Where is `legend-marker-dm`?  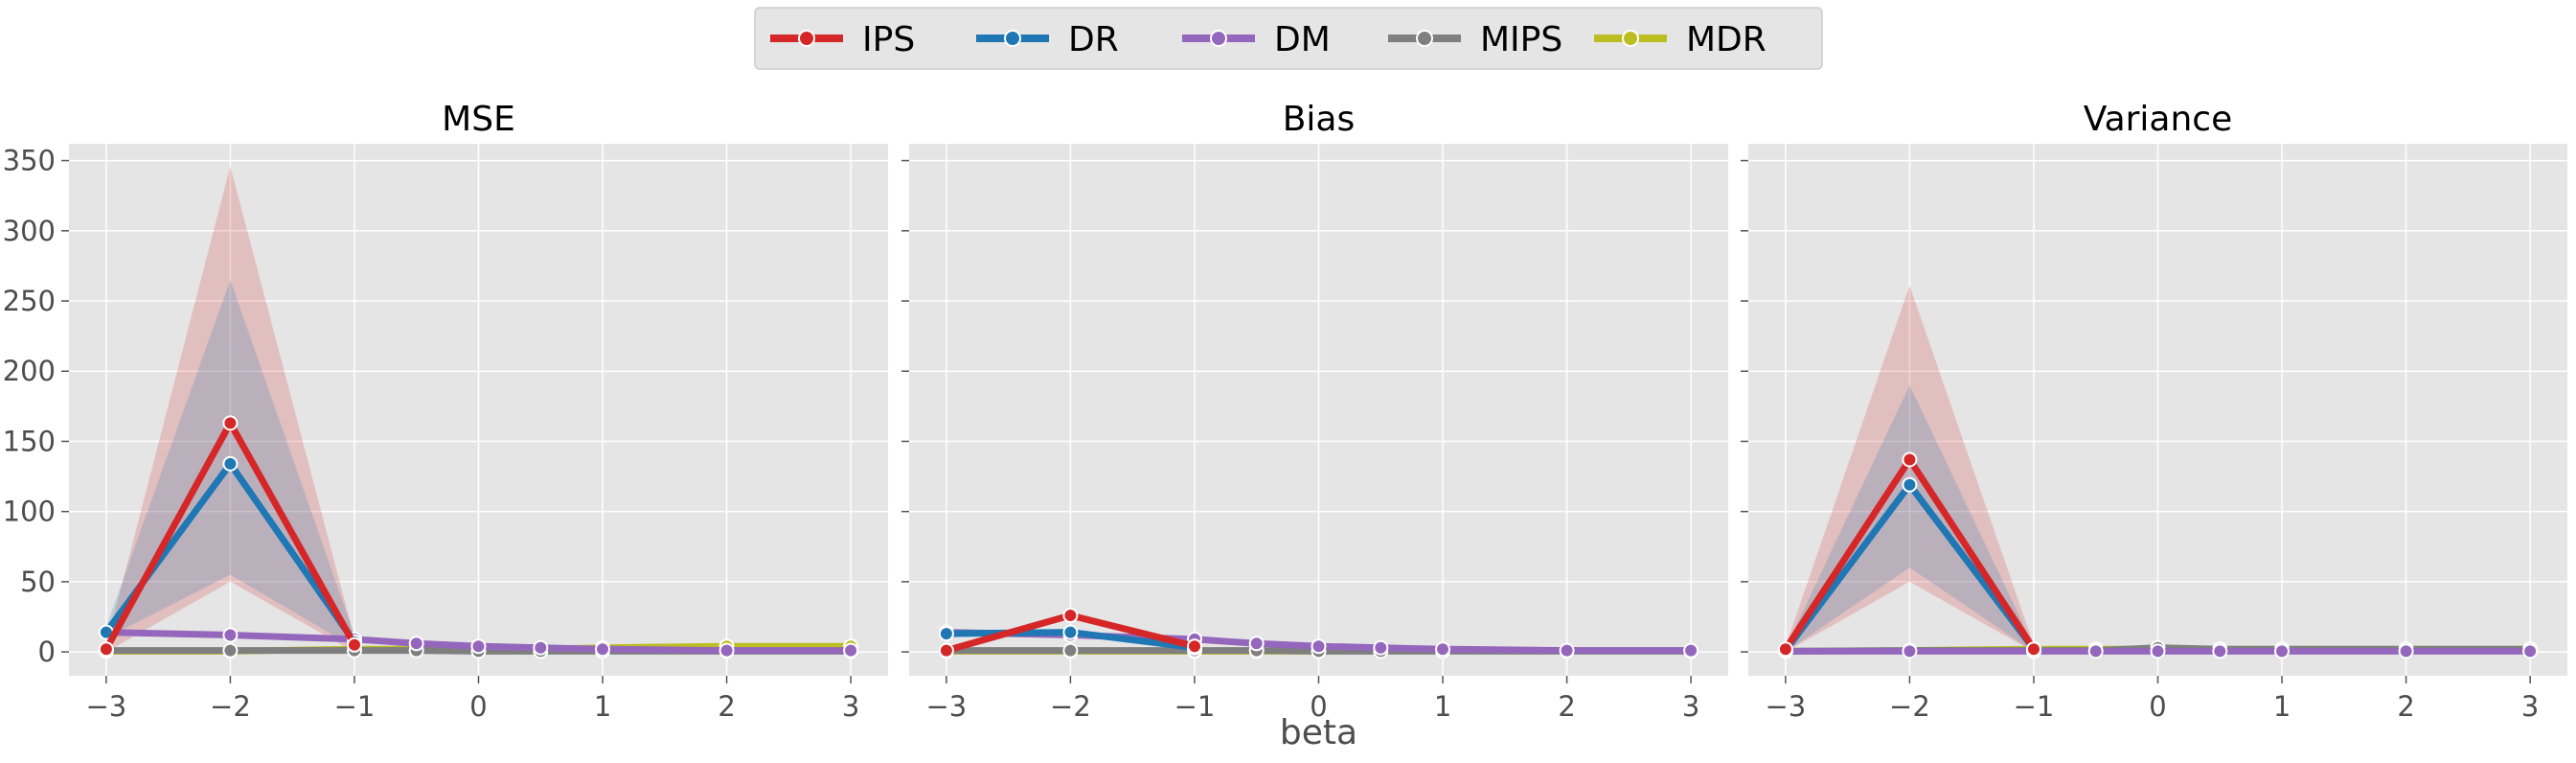 legend-marker-dm is located at coordinates (1218, 38).